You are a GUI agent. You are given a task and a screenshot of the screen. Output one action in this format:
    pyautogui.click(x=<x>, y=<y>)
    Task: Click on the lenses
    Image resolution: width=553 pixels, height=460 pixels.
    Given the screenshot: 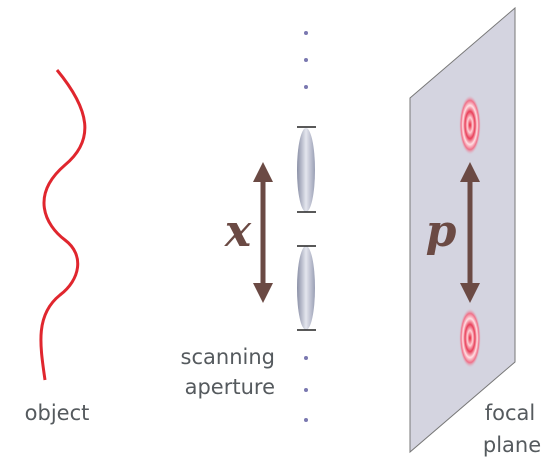 What is the action you would take?
    pyautogui.click(x=306, y=228)
    